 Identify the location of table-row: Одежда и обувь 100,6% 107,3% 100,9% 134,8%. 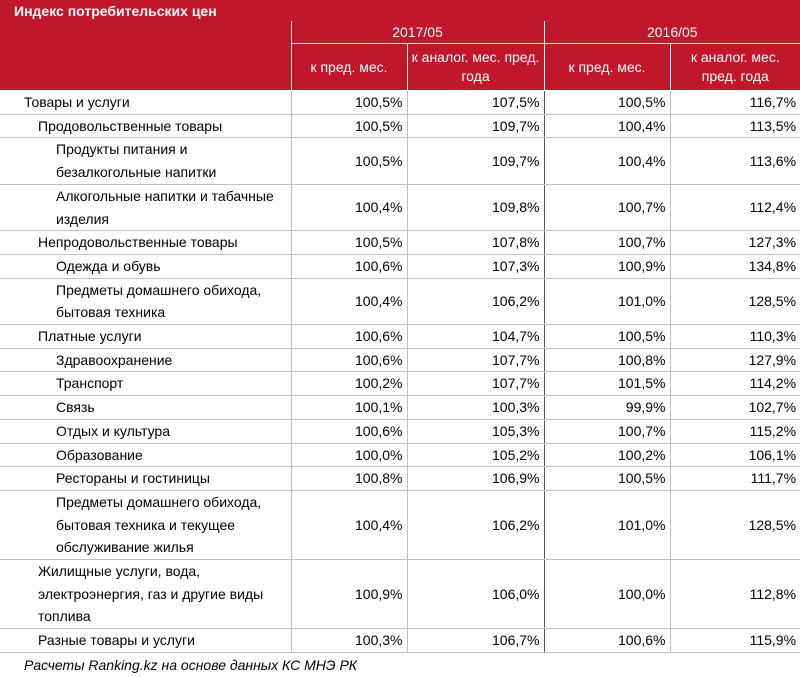
(400, 266).